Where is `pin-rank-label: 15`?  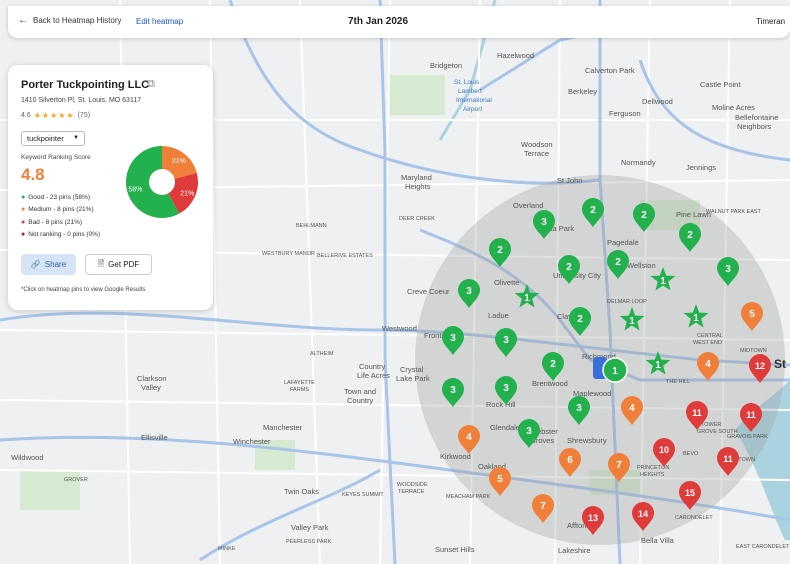
pin-rank-label: 15 is located at coordinates (690, 493).